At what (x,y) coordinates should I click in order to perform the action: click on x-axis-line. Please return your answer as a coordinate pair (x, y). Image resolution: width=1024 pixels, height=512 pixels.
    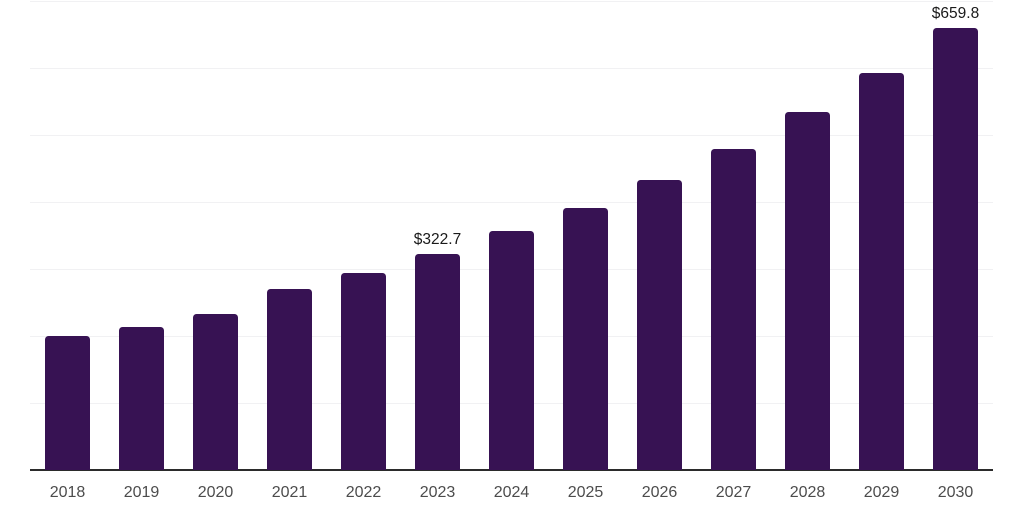
    Looking at the image, I should click on (511, 470).